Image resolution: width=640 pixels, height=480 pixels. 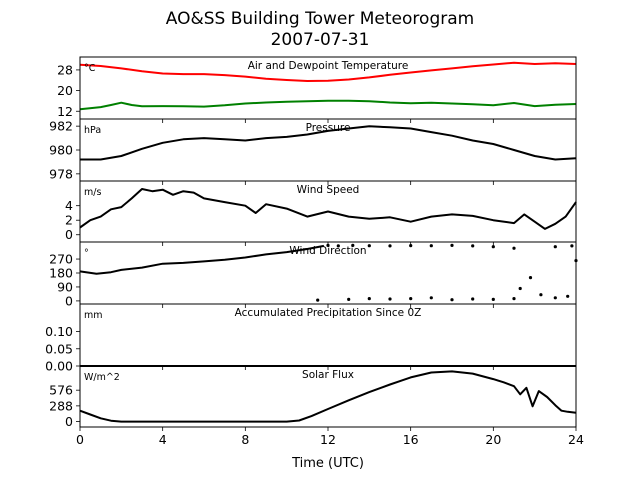 What do you see at coordinates (102, 377) in the screenshot?
I see `solar-unit-label: W/m^2` at bounding box center [102, 377].